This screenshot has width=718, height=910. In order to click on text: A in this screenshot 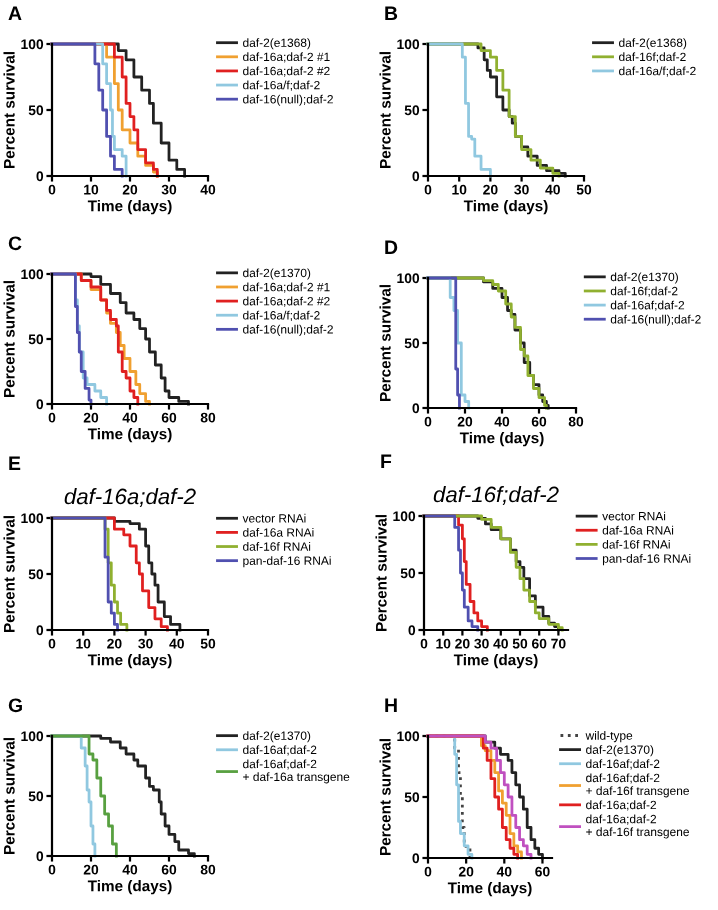, I will do `click(15, 13)`.